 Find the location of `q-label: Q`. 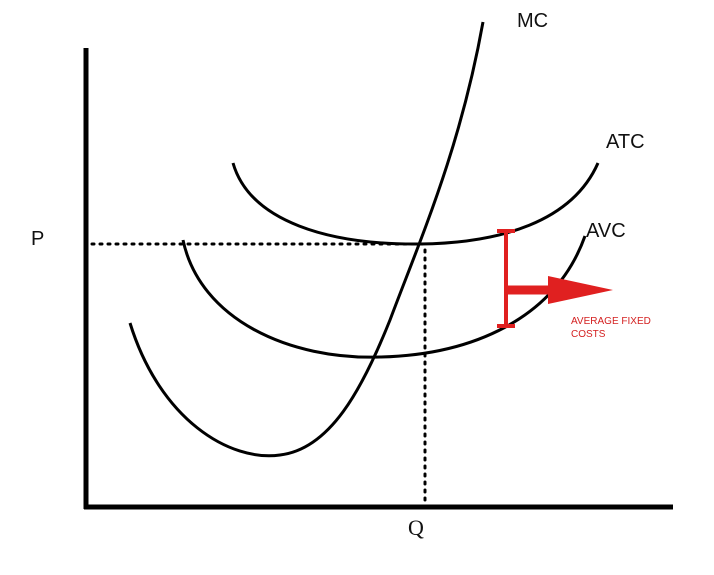

q-label: Q is located at coordinates (416, 527).